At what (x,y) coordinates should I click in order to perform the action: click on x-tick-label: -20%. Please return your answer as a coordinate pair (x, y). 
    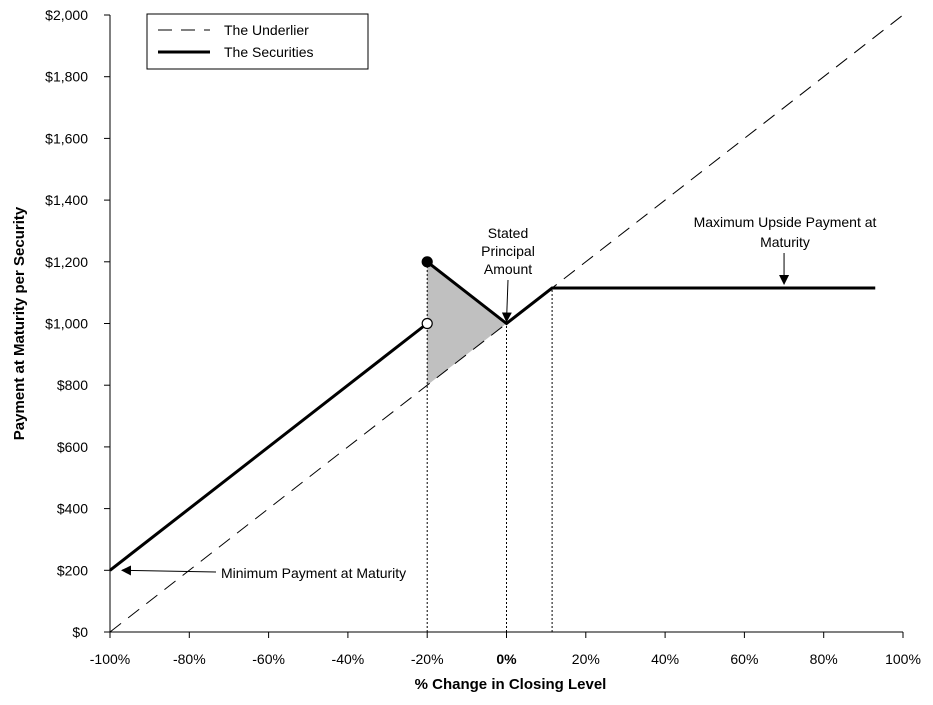
    Looking at the image, I should click on (427, 659).